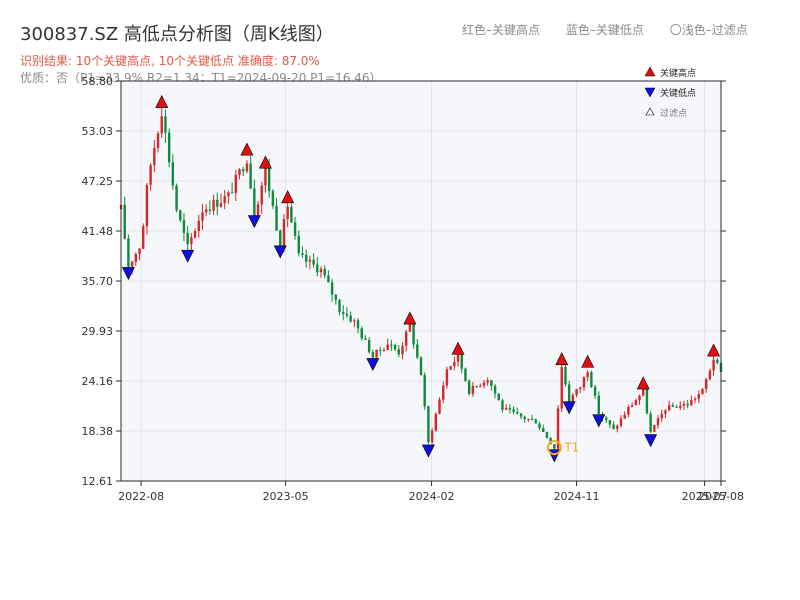 This screenshot has height=600, width=800. I want to click on page-title: 300837.SZ 高低点分析图（周K线图）, so click(177, 34).